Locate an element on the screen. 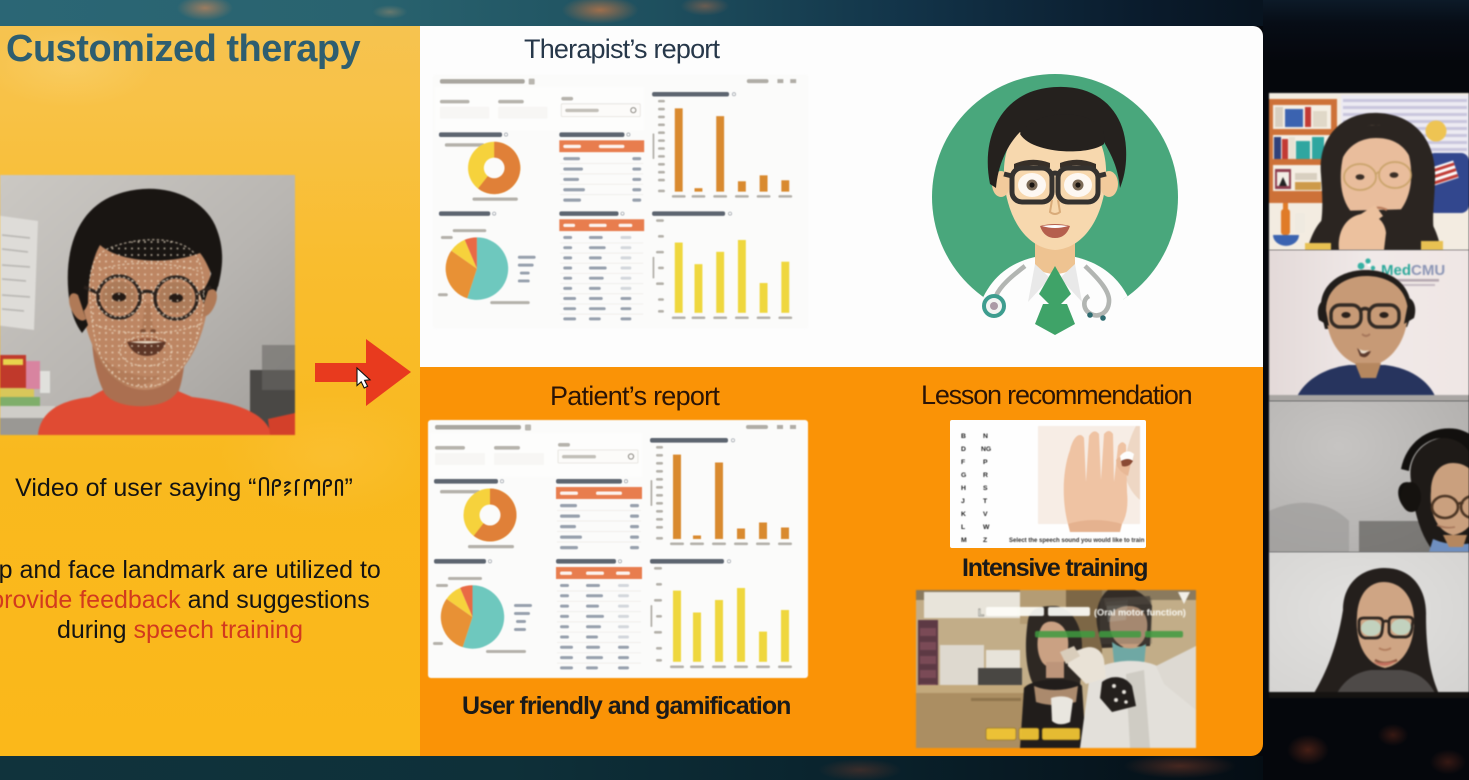  svg-text: F is located at coordinates (963, 462).